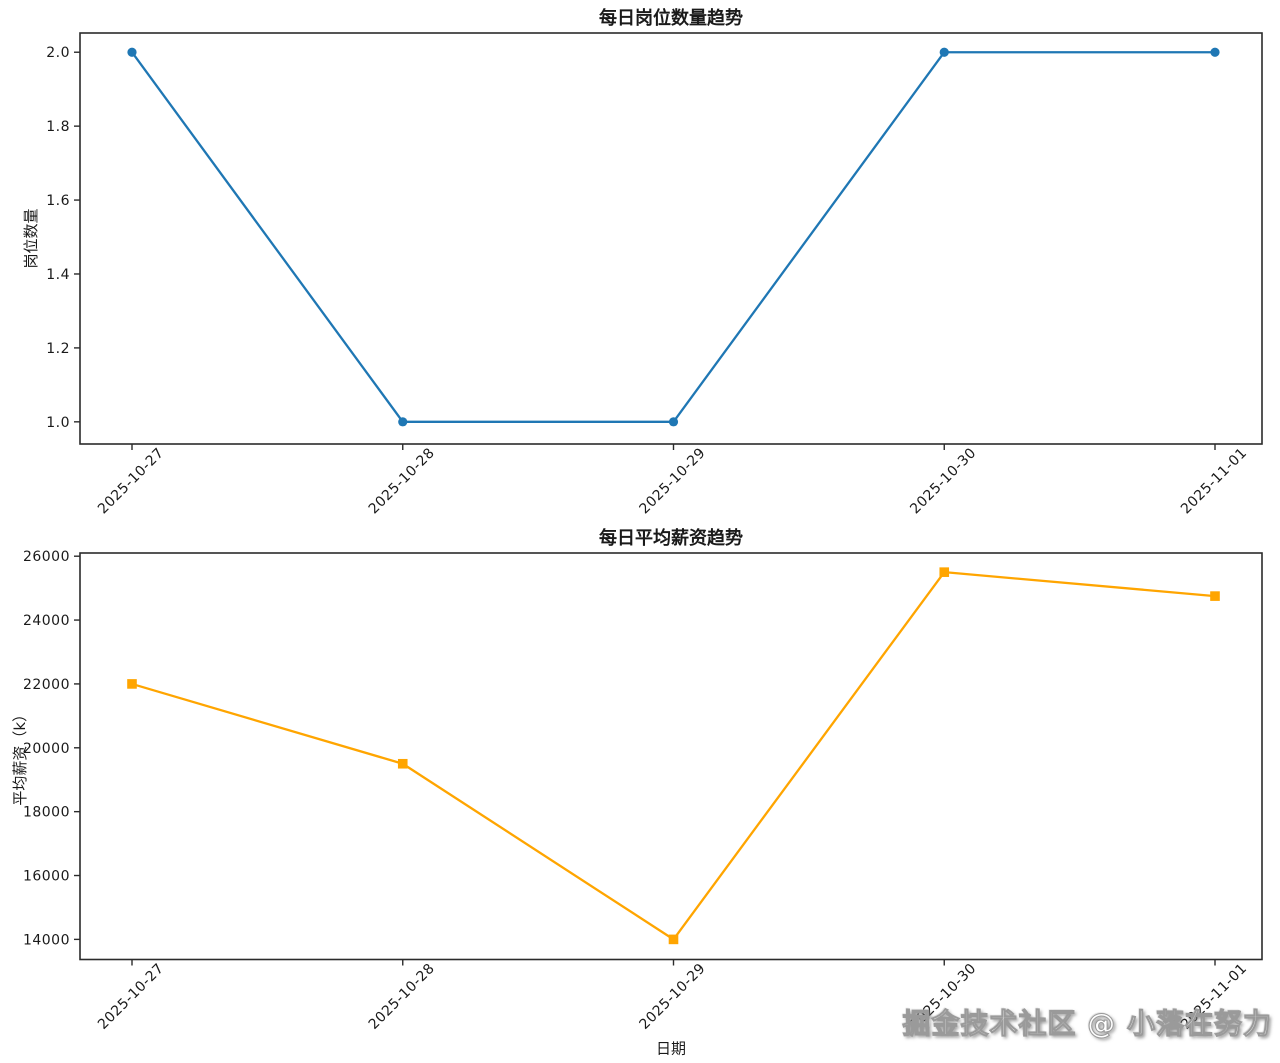  I want to click on x-tick-label: 2025-11-01, so click(1214, 481).